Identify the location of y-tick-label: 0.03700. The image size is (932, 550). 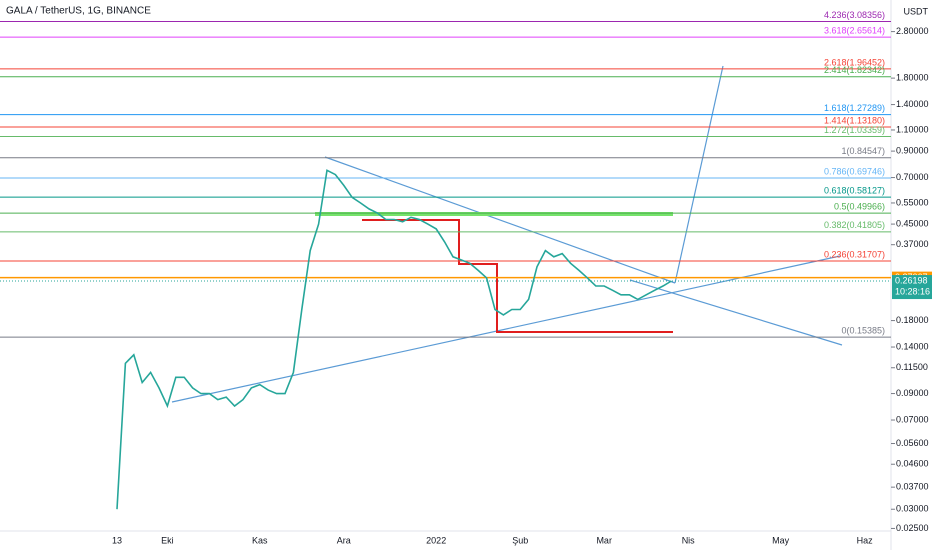
(912, 487).